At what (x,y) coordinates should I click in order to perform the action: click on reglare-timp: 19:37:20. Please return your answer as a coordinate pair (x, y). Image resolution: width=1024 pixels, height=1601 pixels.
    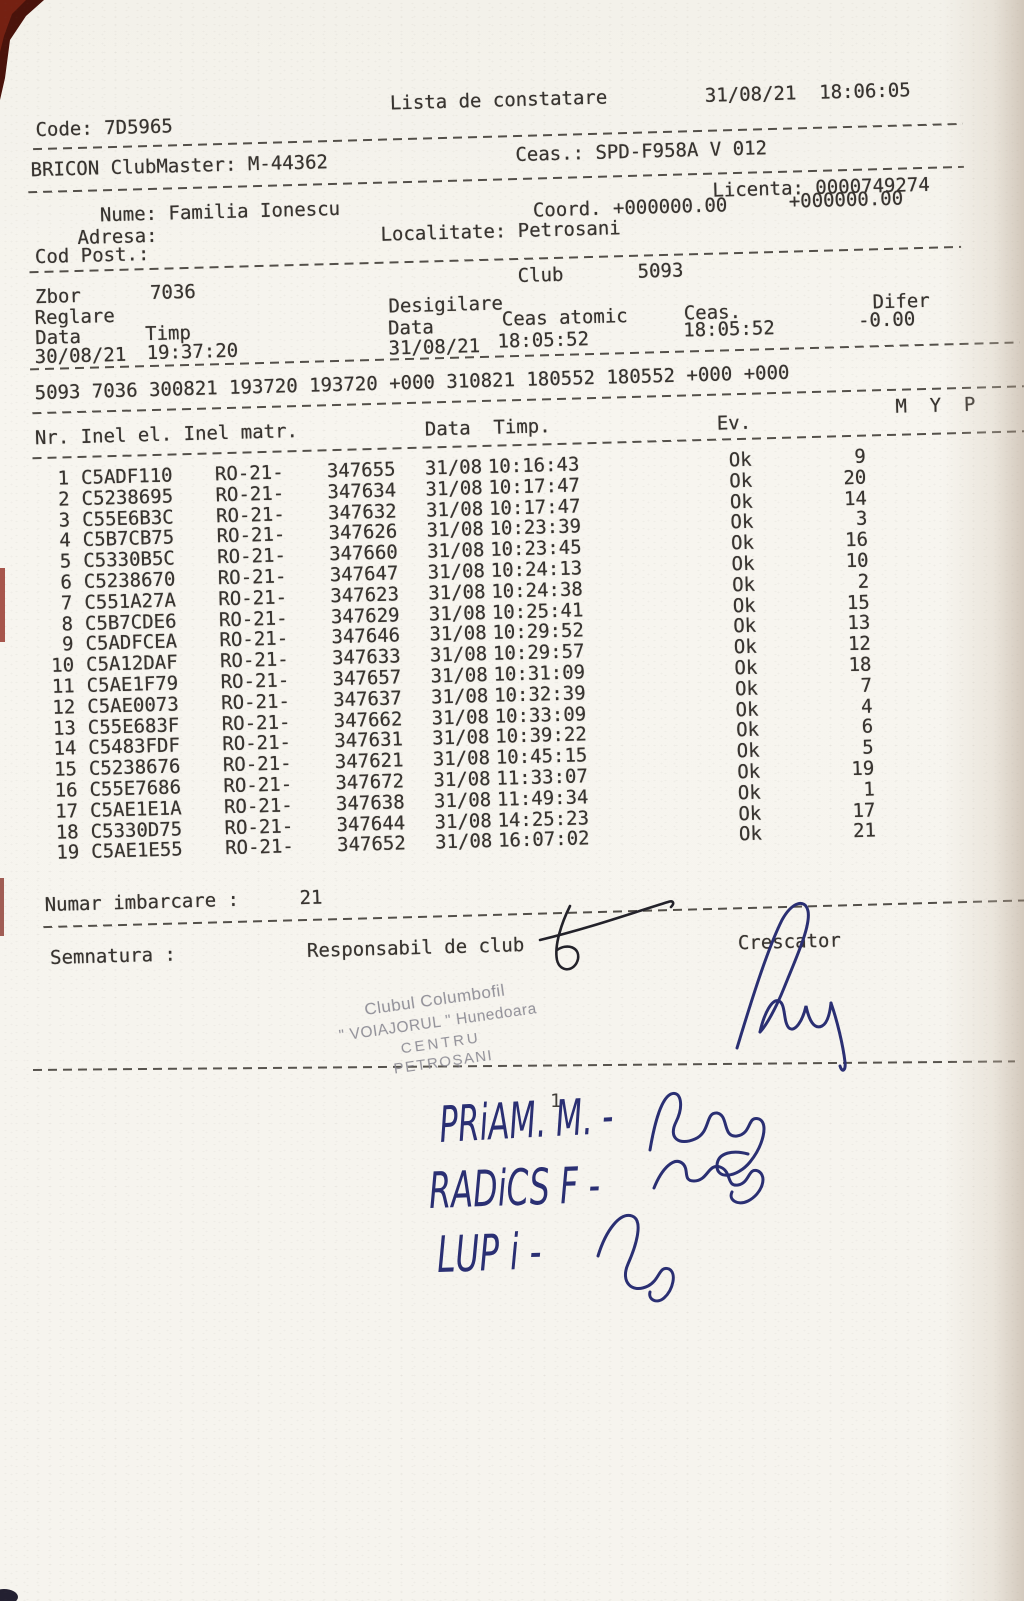
    Looking at the image, I should click on (192, 352).